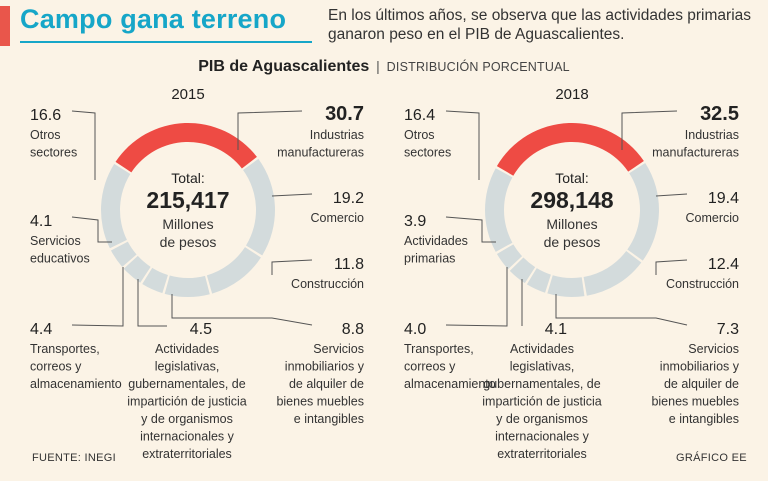  I want to click on chart-2015-actividades-legislativas-gubernamentales-name: legislativas,, so click(187, 367).